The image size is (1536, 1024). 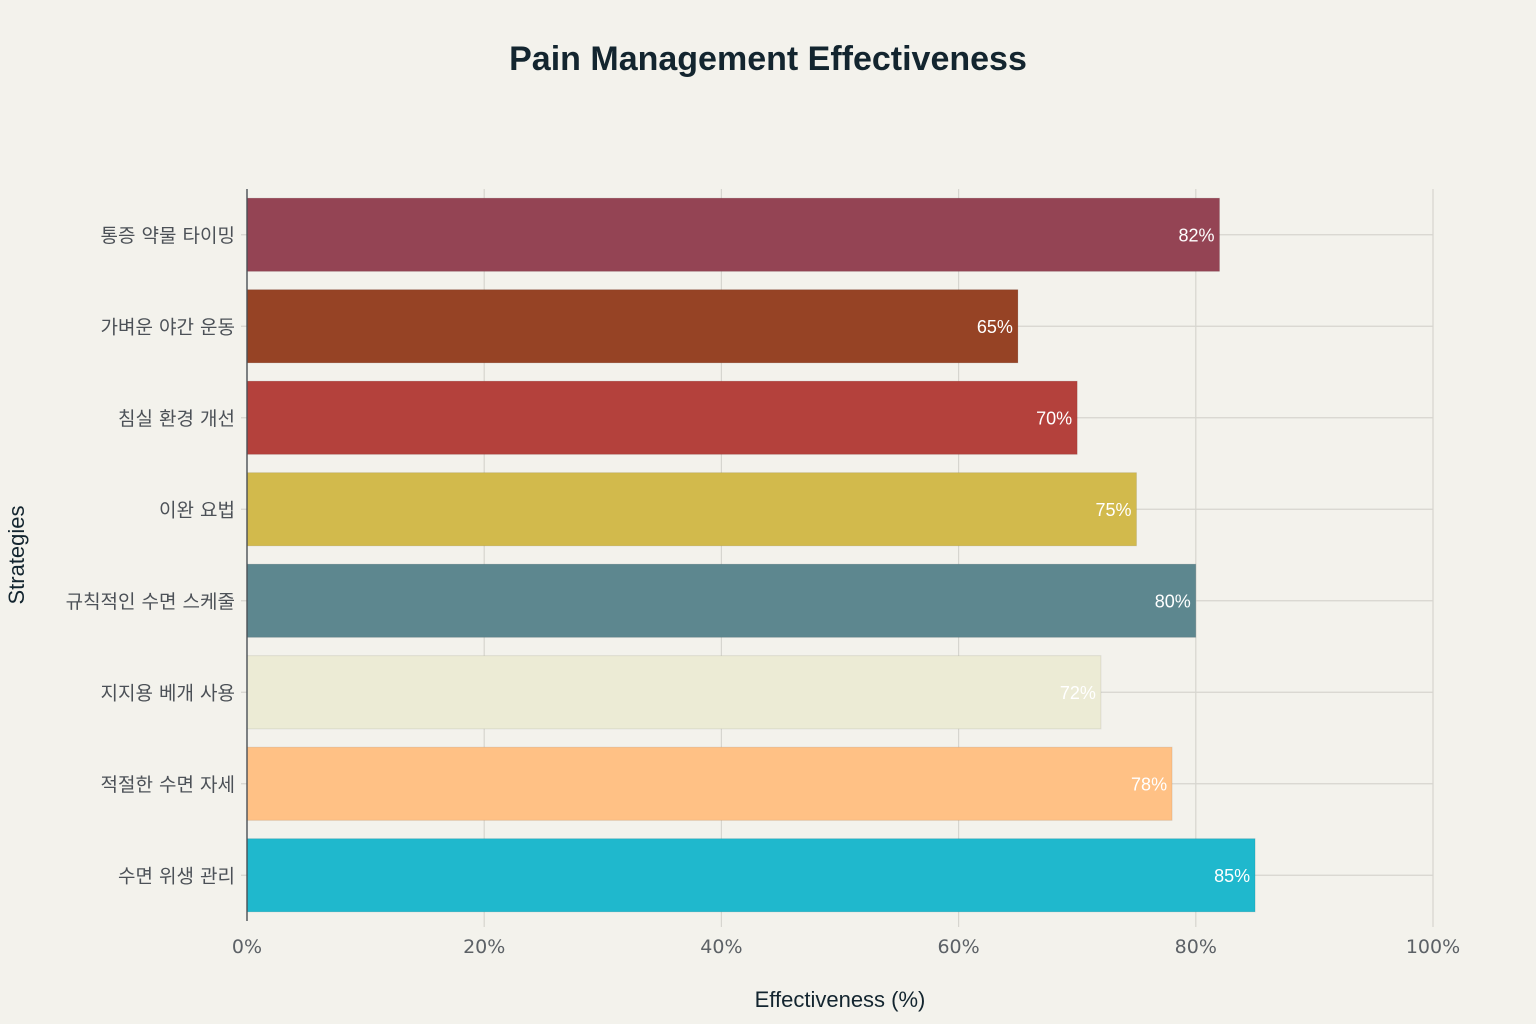 What do you see at coordinates (1196, 235) in the screenshot?
I see `bar-value-label: 82%` at bounding box center [1196, 235].